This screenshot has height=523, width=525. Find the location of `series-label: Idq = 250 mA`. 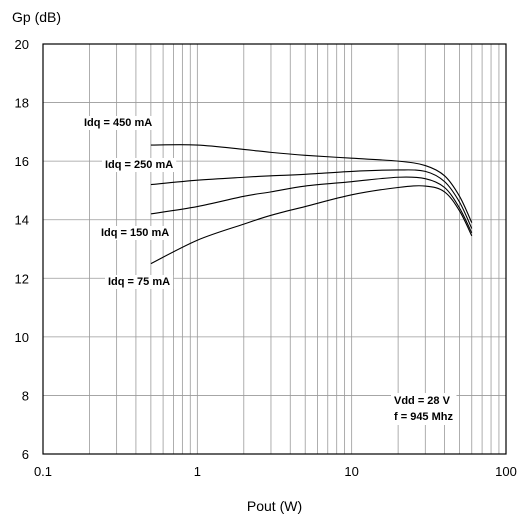

series-label: Idq = 250 mA is located at coordinates (139, 165).